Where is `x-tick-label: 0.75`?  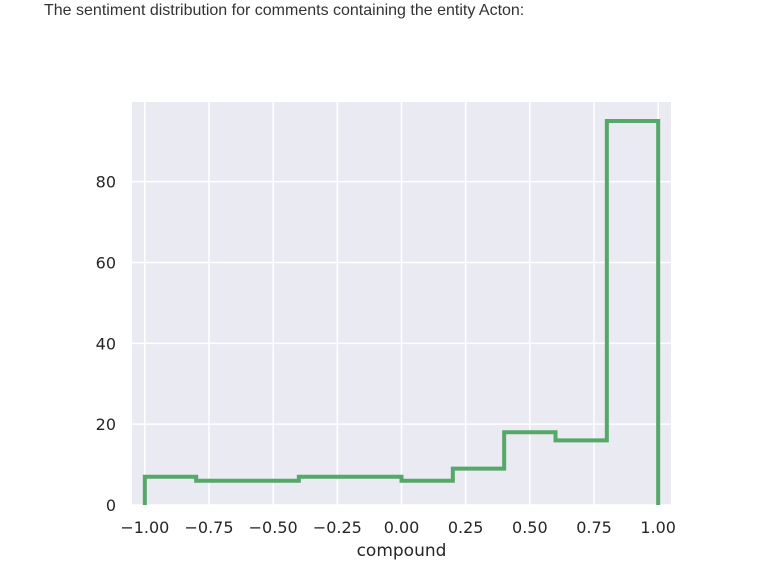 x-tick-label: 0.75 is located at coordinates (594, 527).